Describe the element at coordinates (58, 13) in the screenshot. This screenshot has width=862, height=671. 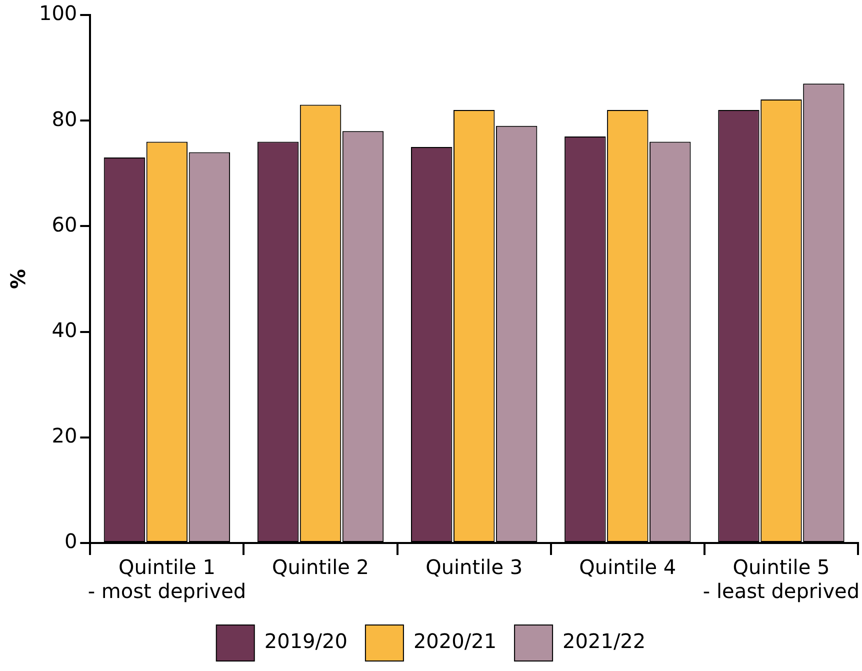
I see `y-tick-label: 100` at that location.